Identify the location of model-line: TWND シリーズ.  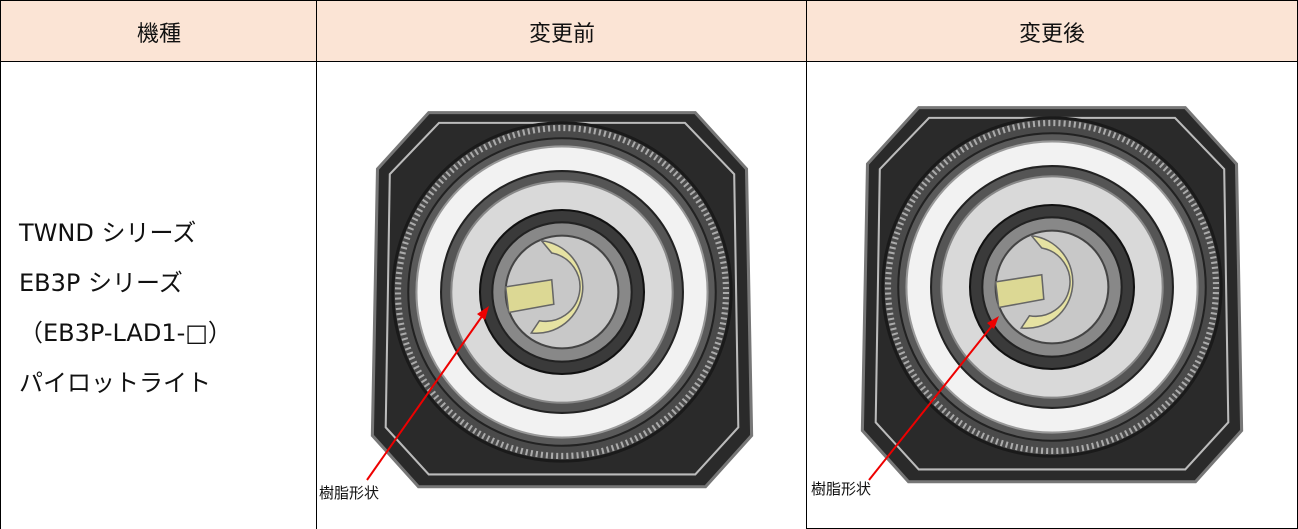
(108, 233).